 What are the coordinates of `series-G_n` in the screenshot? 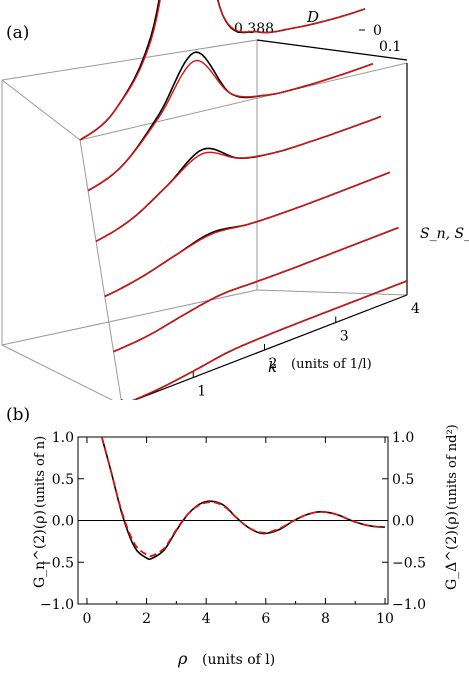 It's located at (243, 498).